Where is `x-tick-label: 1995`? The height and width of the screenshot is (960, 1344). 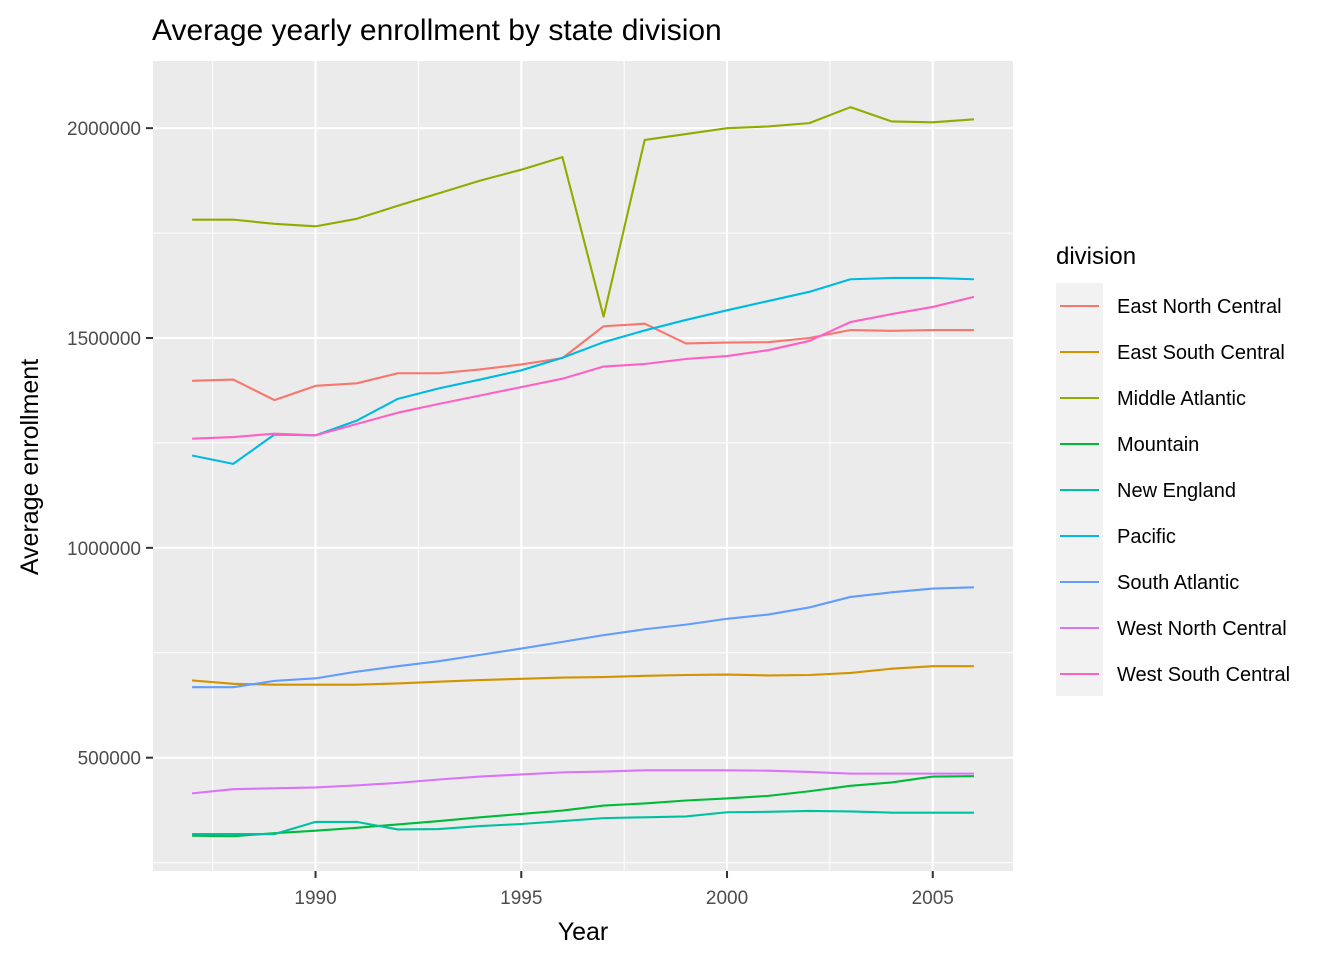
x-tick-label: 1995 is located at coordinates (521, 898).